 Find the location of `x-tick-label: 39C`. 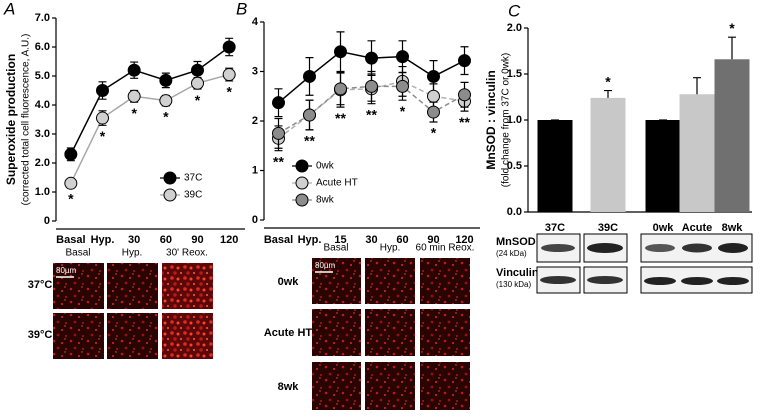

x-tick-label: 39C is located at coordinates (608, 228).